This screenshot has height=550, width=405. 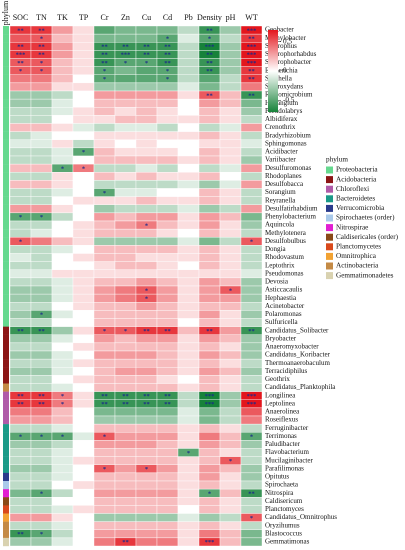 I want to click on row-label: Sideroxydans, so click(x=284, y=87).